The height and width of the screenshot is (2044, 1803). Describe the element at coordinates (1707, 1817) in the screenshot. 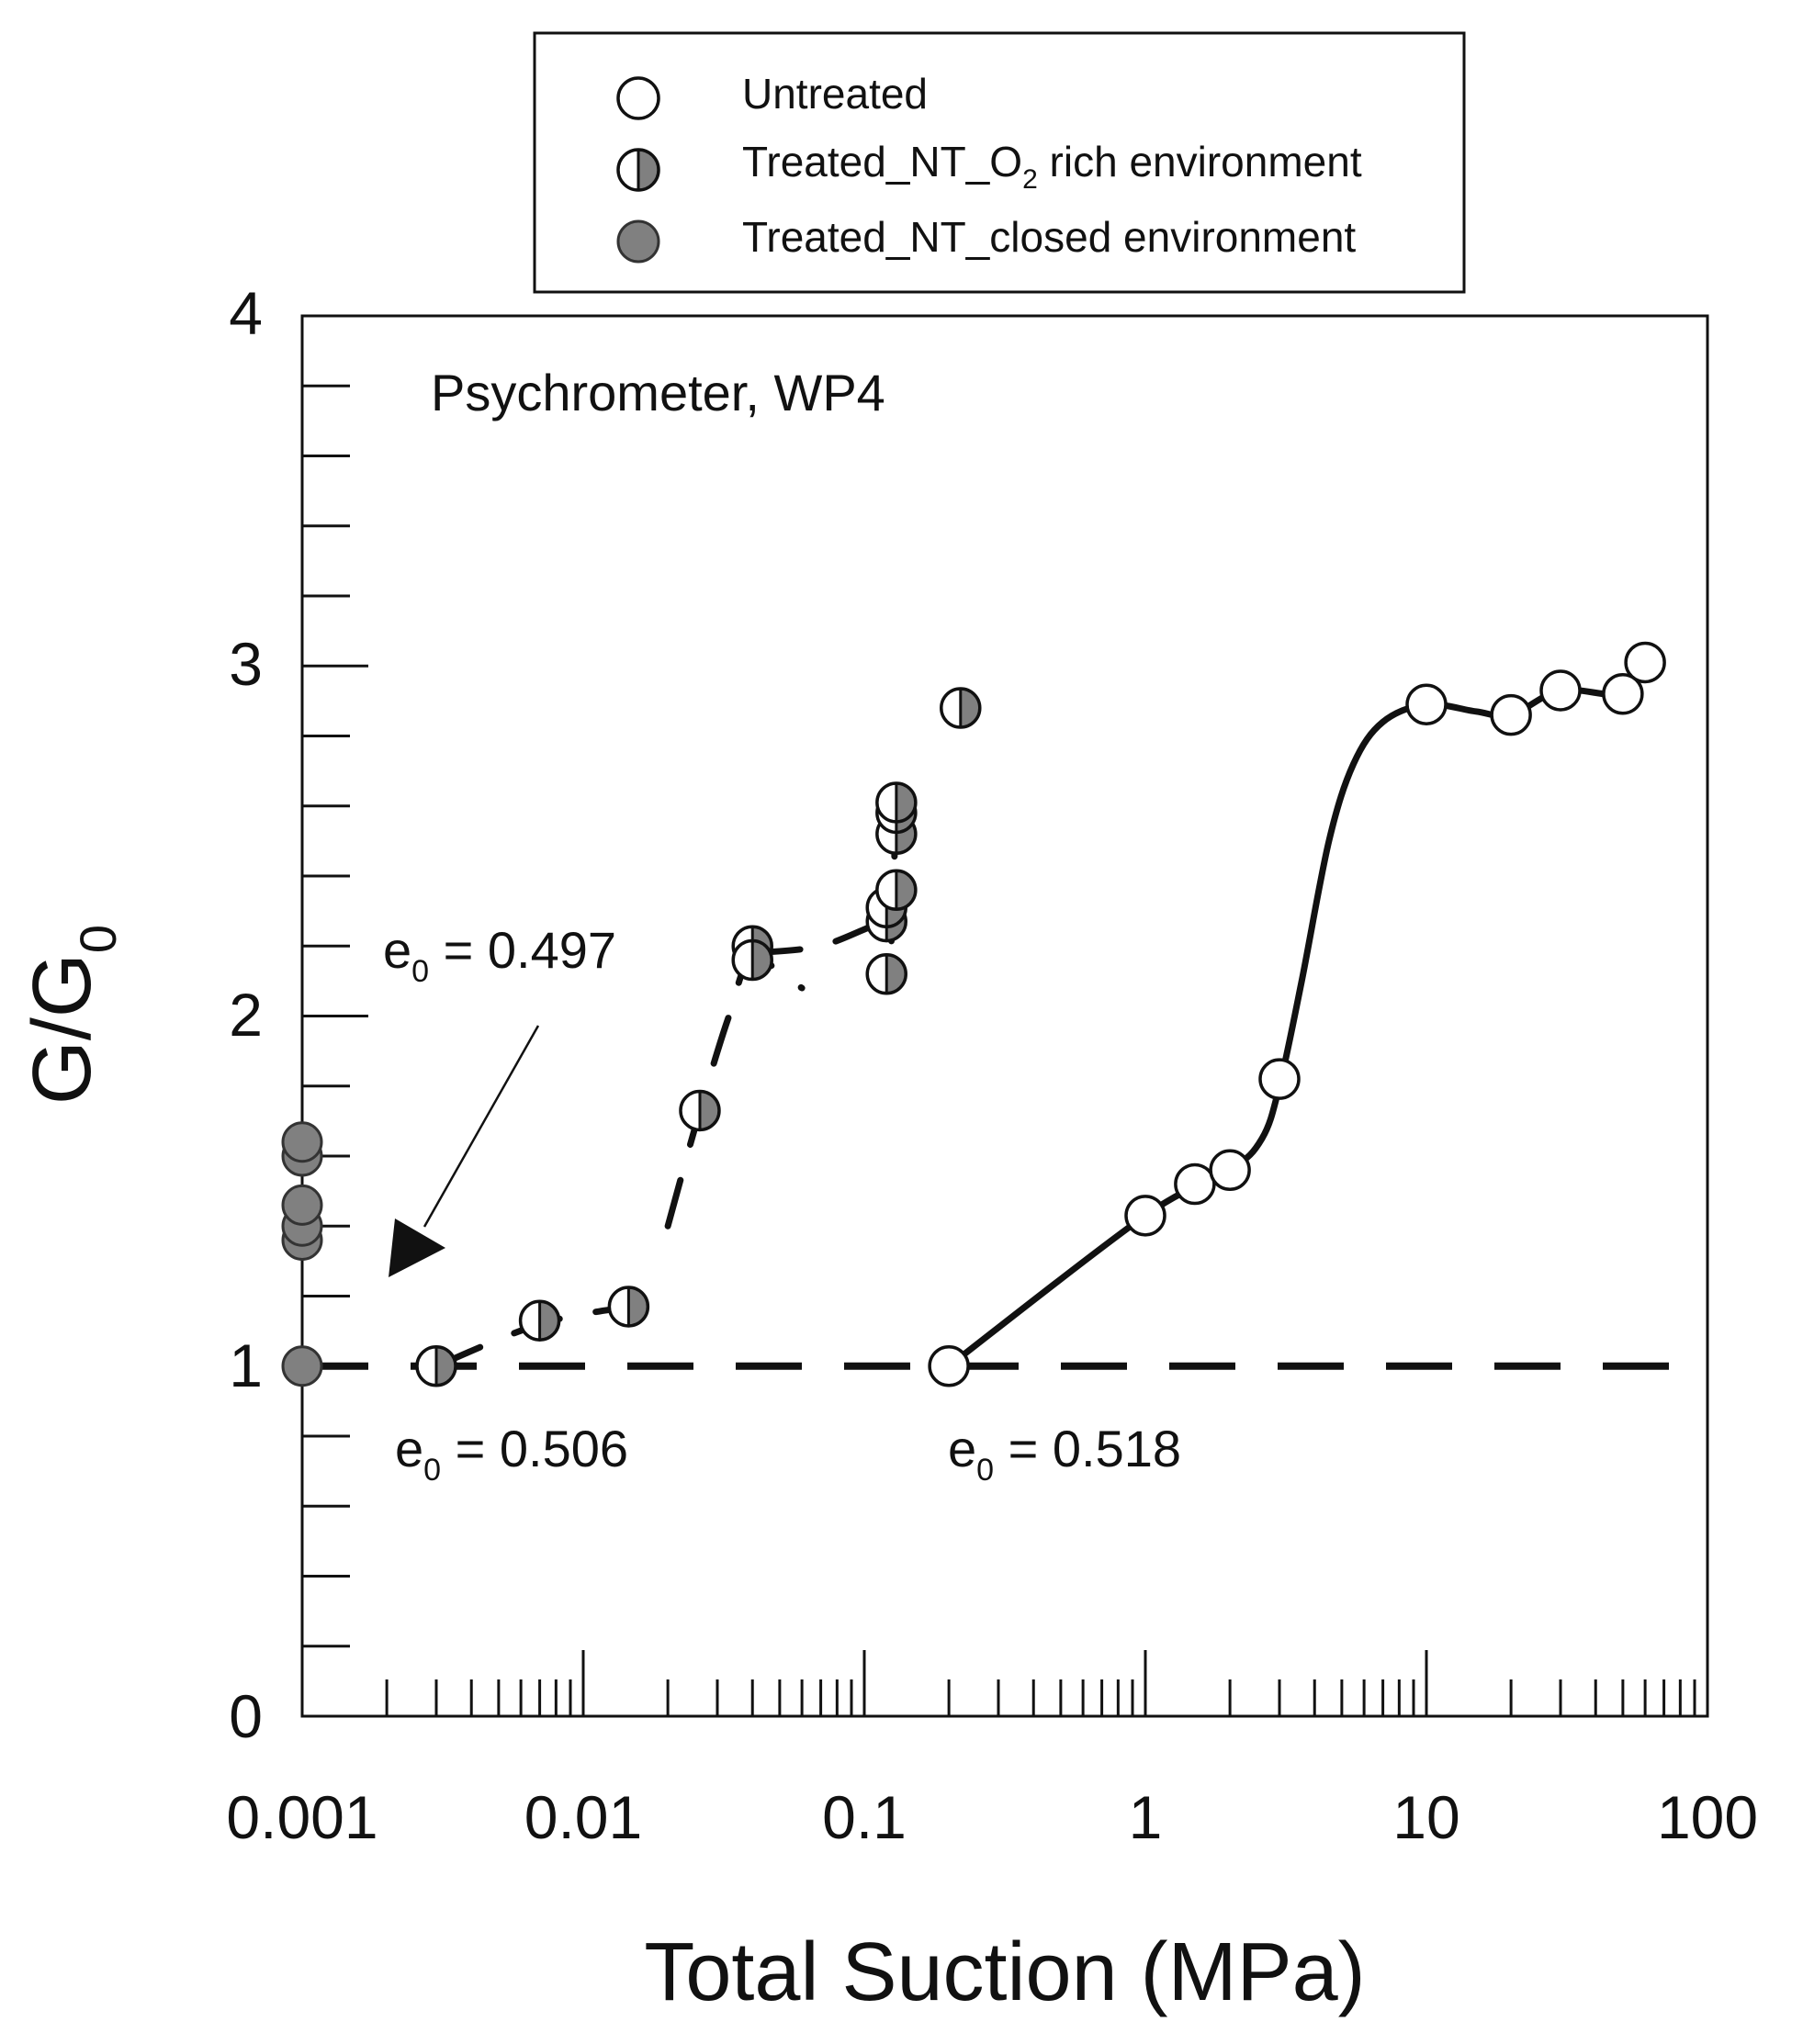

I see `x-tick-label-100: 100` at that location.